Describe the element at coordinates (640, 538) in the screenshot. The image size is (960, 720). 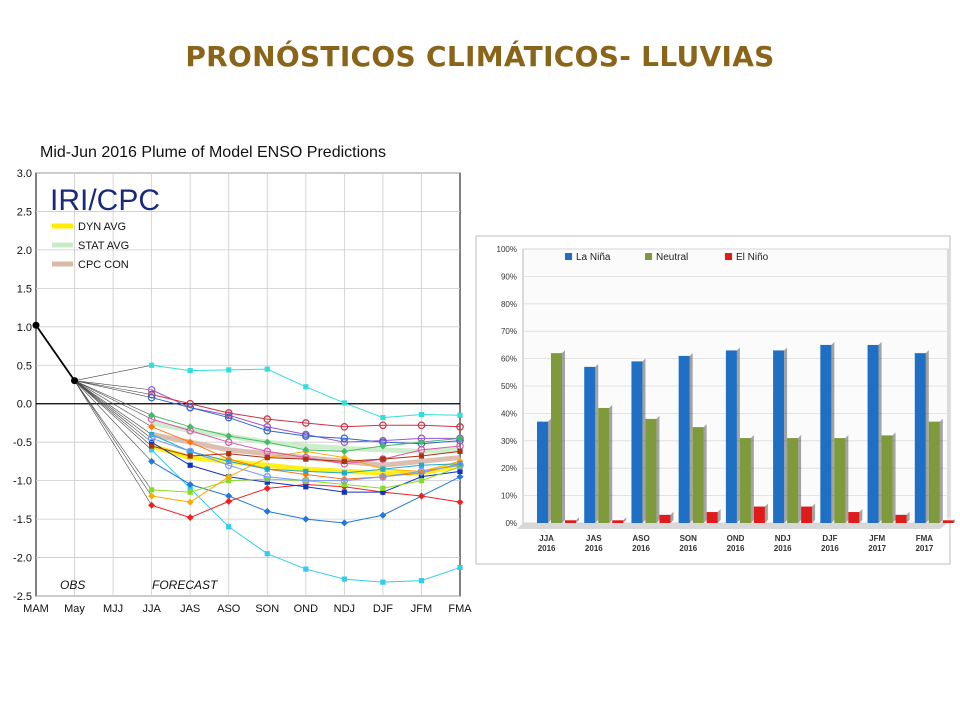
I see `x-tick-label-period: ASO` at that location.